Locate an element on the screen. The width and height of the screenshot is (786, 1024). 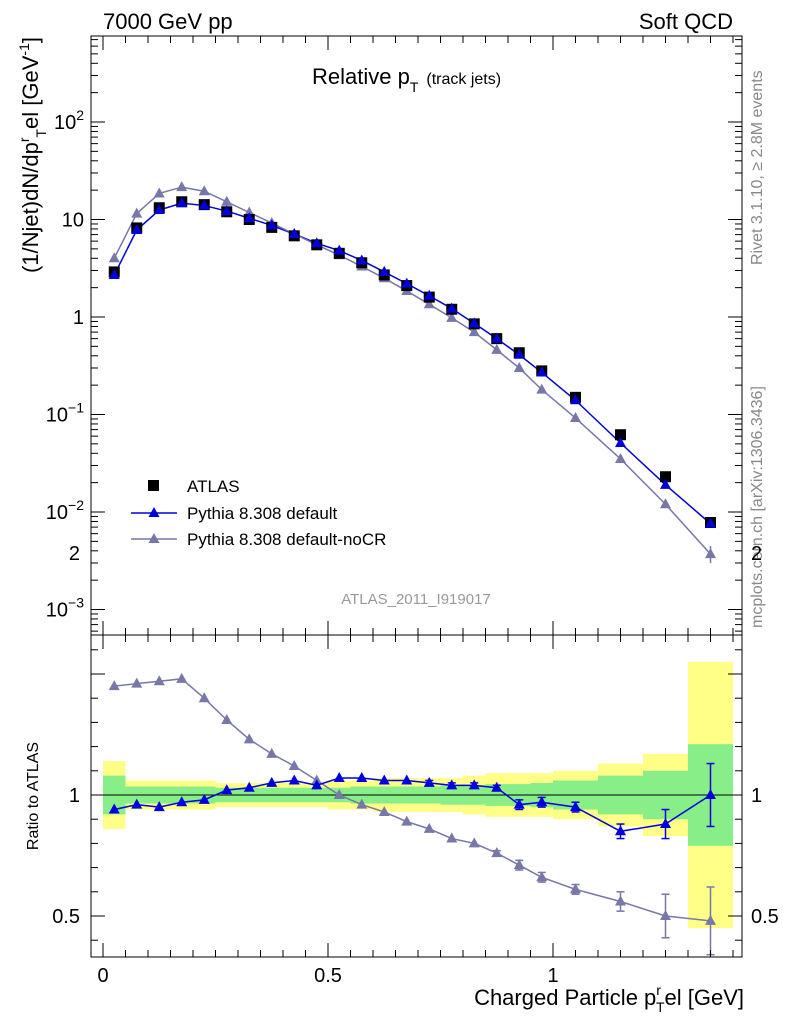
xlabel: Charged Particle pr Tel [GeV] is located at coordinates (609, 998).